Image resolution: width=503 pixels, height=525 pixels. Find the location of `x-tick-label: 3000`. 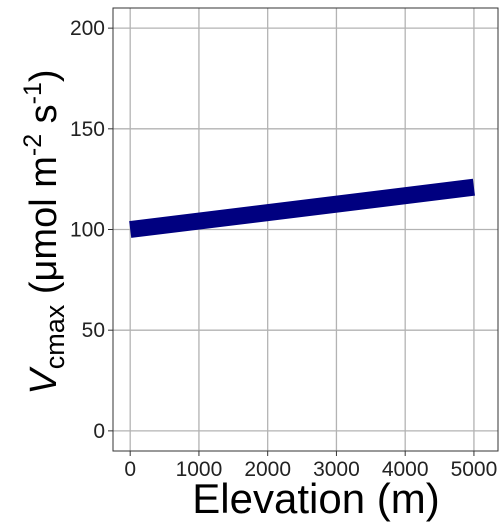

x-tick-label: 3000 is located at coordinates (336, 469).